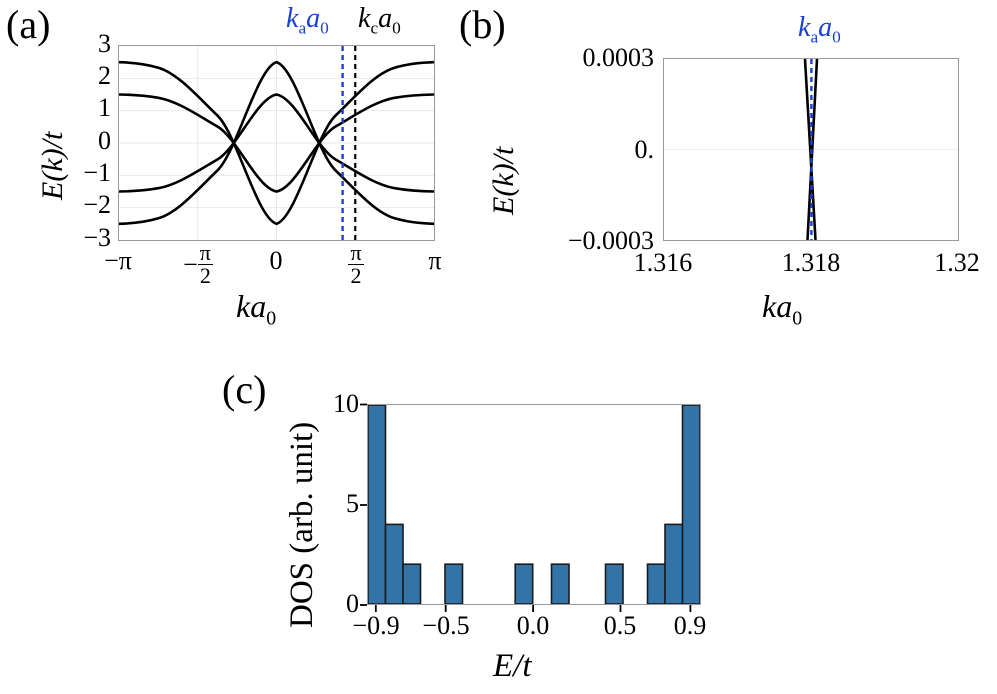 This screenshot has width=997, height=694. Describe the element at coordinates (104, 75) in the screenshot. I see `panel-a-ytick-1: 2` at that location.